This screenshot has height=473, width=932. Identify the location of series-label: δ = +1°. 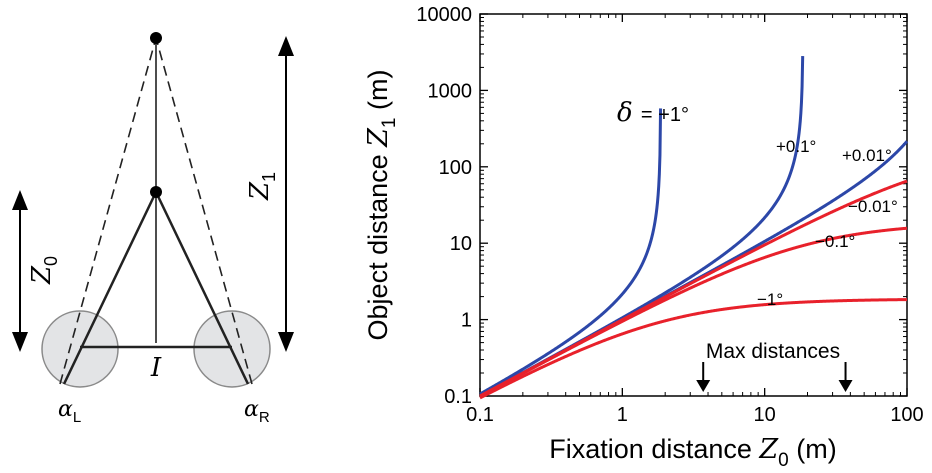
(653, 113).